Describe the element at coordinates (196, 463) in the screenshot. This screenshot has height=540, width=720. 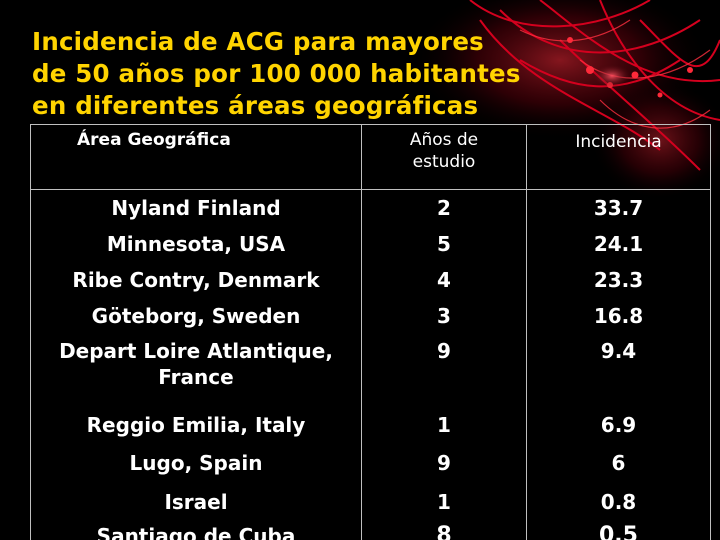
I see `cell-area-line-1: Lugo, Spain` at that location.